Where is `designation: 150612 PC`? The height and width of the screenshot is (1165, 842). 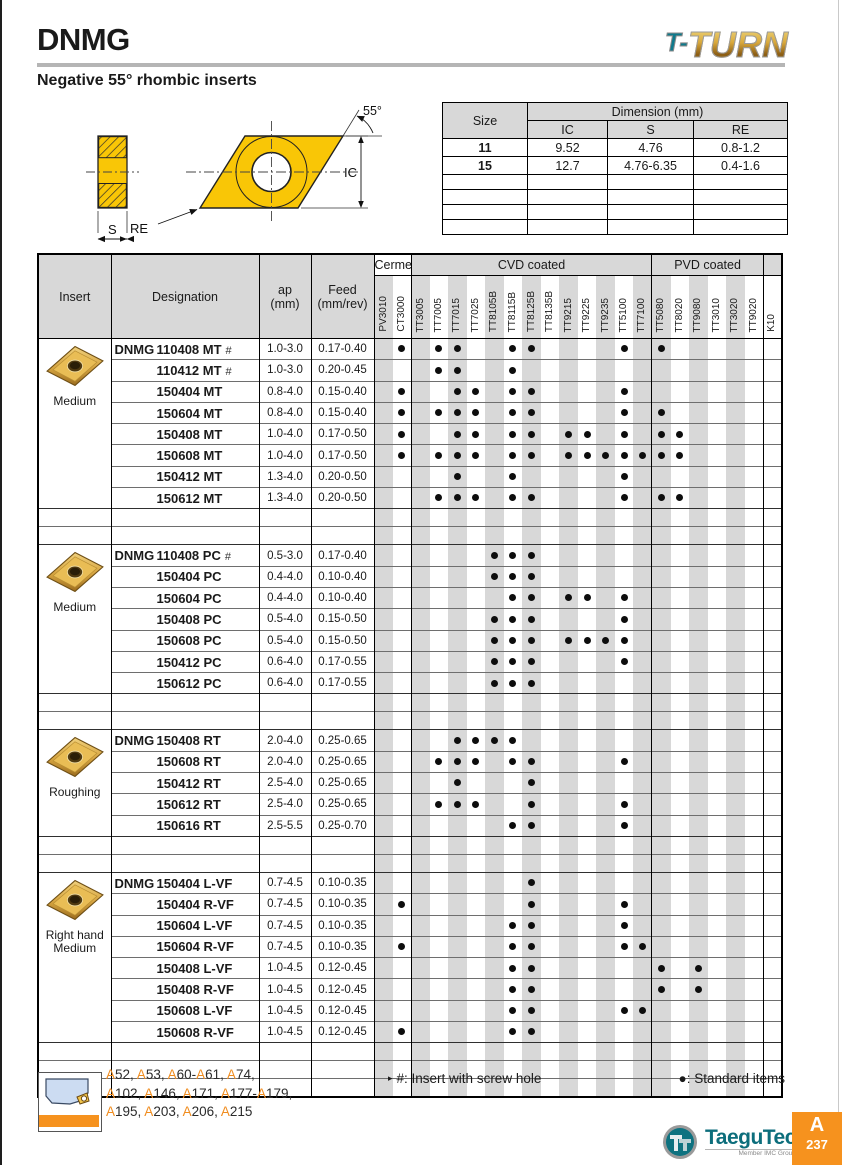
designation: 150612 PC is located at coordinates (185, 683).